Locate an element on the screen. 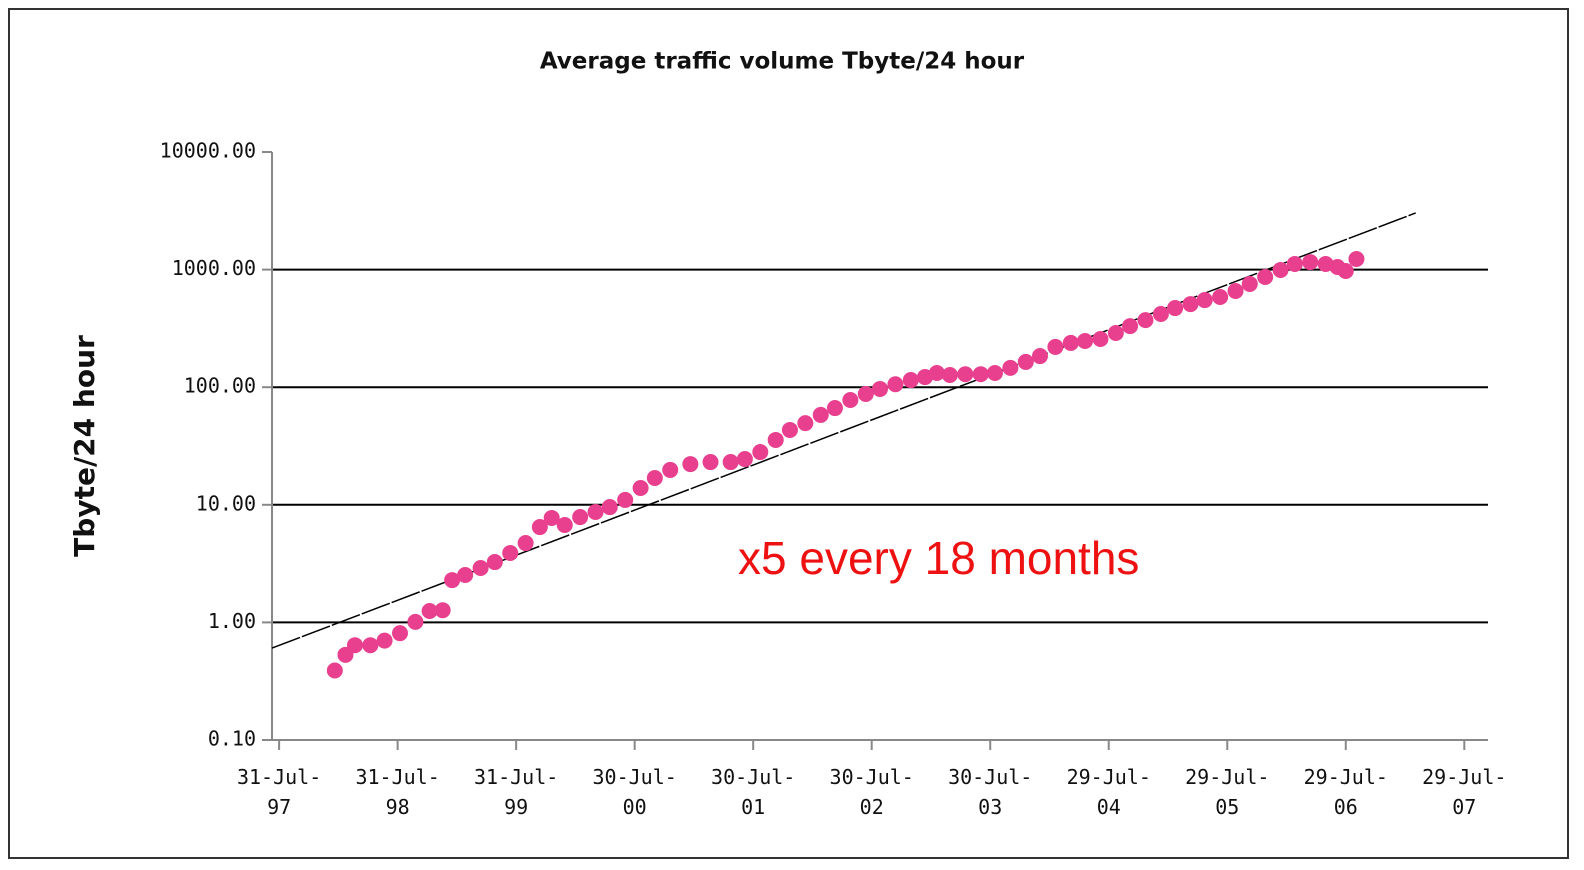 The width and height of the screenshot is (1584, 870). x-tick-label-line: 07 is located at coordinates (1464, 807).